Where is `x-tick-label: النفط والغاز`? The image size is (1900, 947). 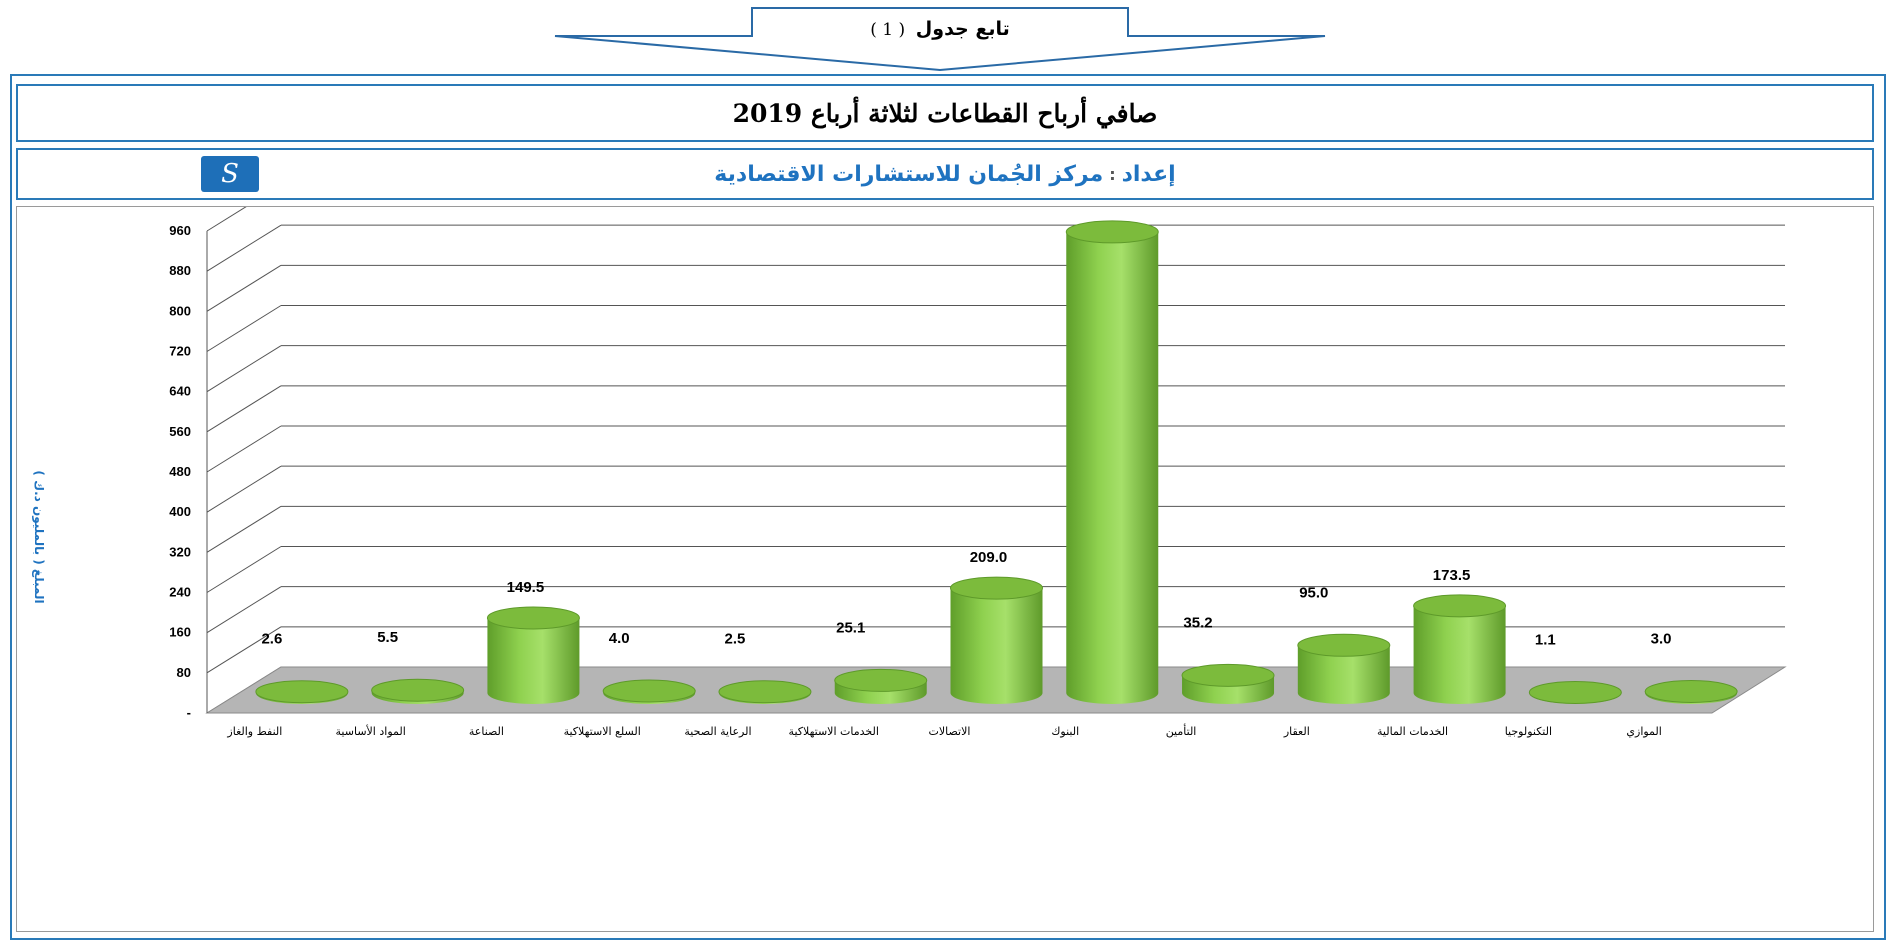
x-tick-label: النفط والغاز is located at coordinates (254, 731).